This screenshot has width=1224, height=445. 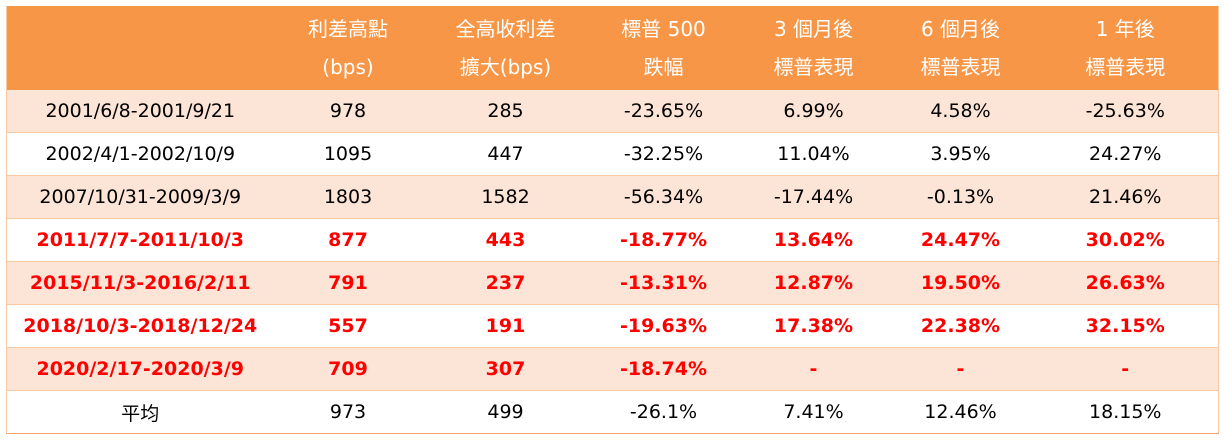 What do you see at coordinates (813, 29) in the screenshot?
I see `header-3m-line1: 3 個月後` at bounding box center [813, 29].